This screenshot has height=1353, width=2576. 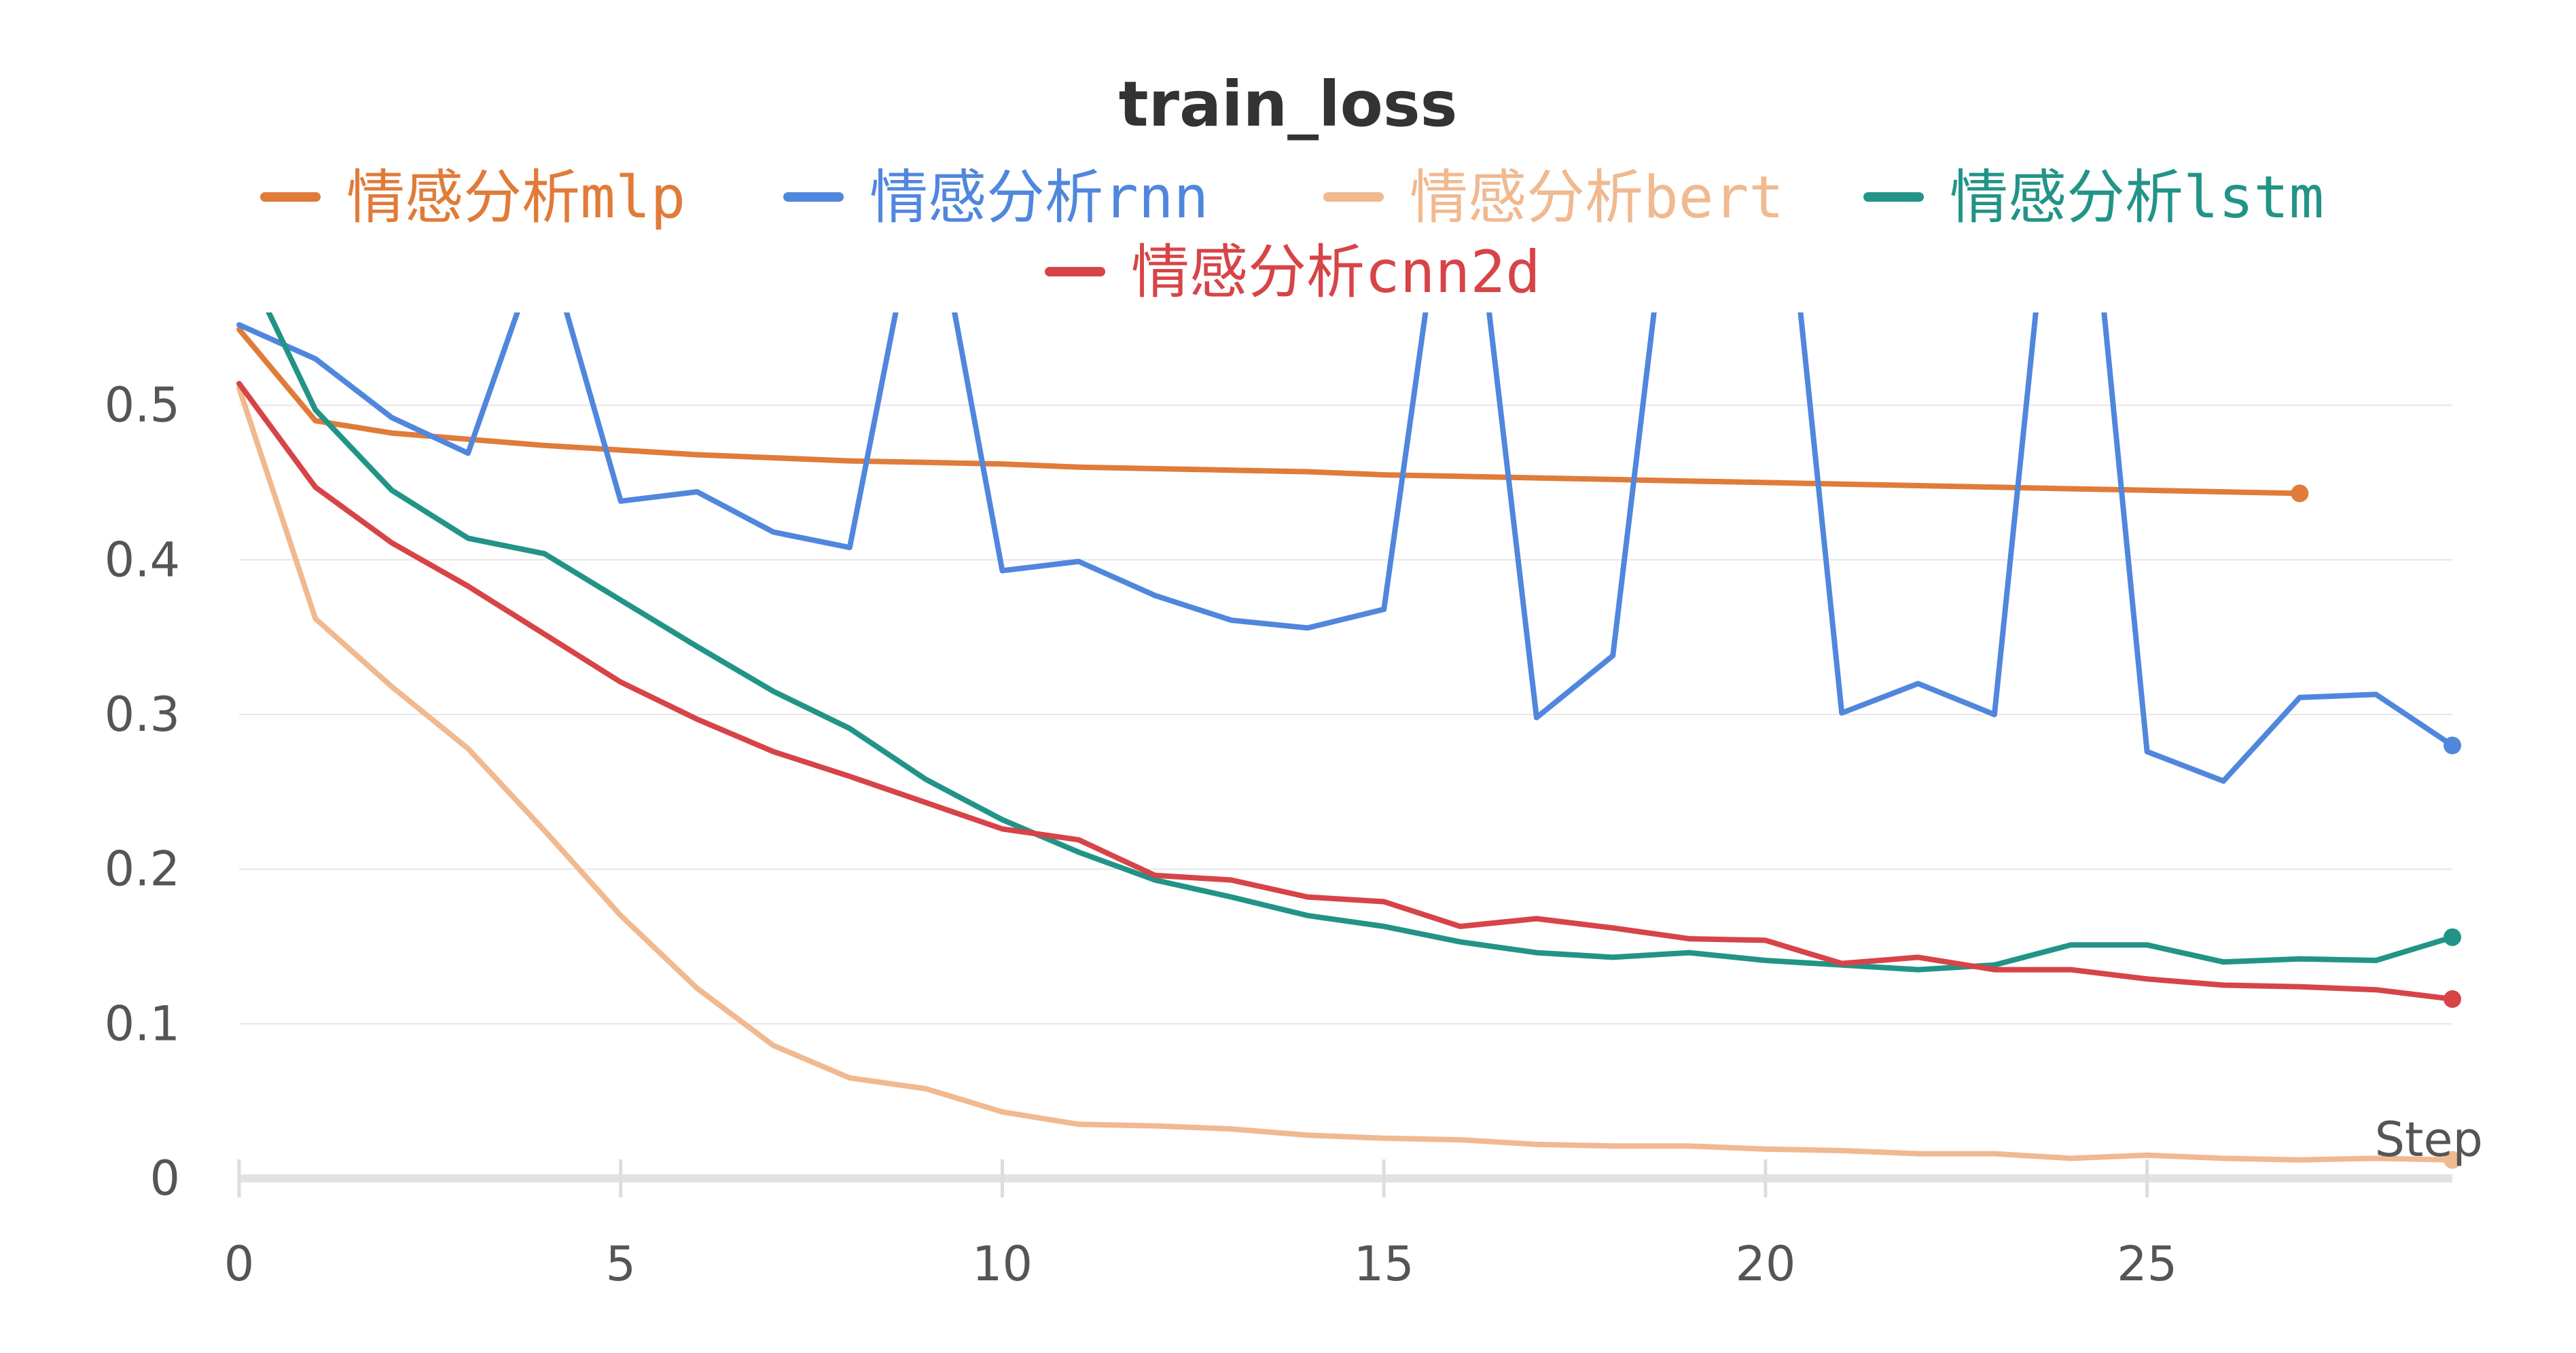 What do you see at coordinates (1269, 412) in the screenshot?
I see `series-line` at bounding box center [1269, 412].